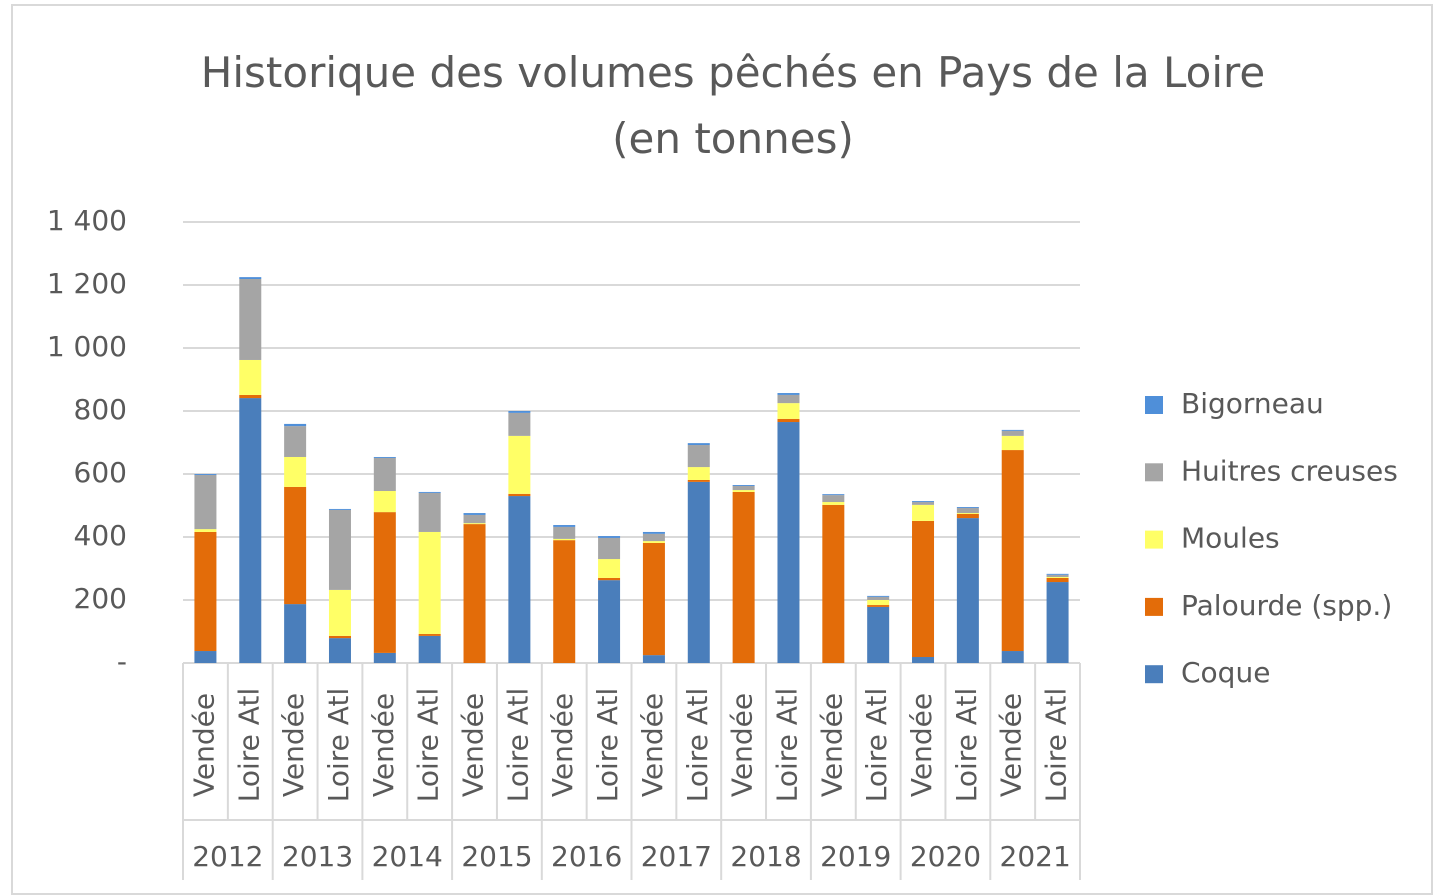  What do you see at coordinates (227, 856) in the screenshot?
I see `group-label: 2012` at bounding box center [227, 856].